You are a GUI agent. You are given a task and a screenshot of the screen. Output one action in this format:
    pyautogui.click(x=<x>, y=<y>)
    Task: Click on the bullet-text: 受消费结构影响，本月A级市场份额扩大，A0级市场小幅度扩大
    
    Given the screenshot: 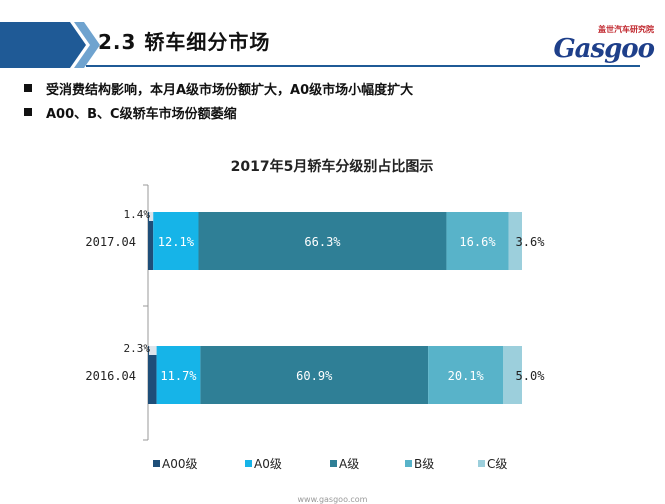 What is the action you would take?
    pyautogui.click(x=230, y=90)
    